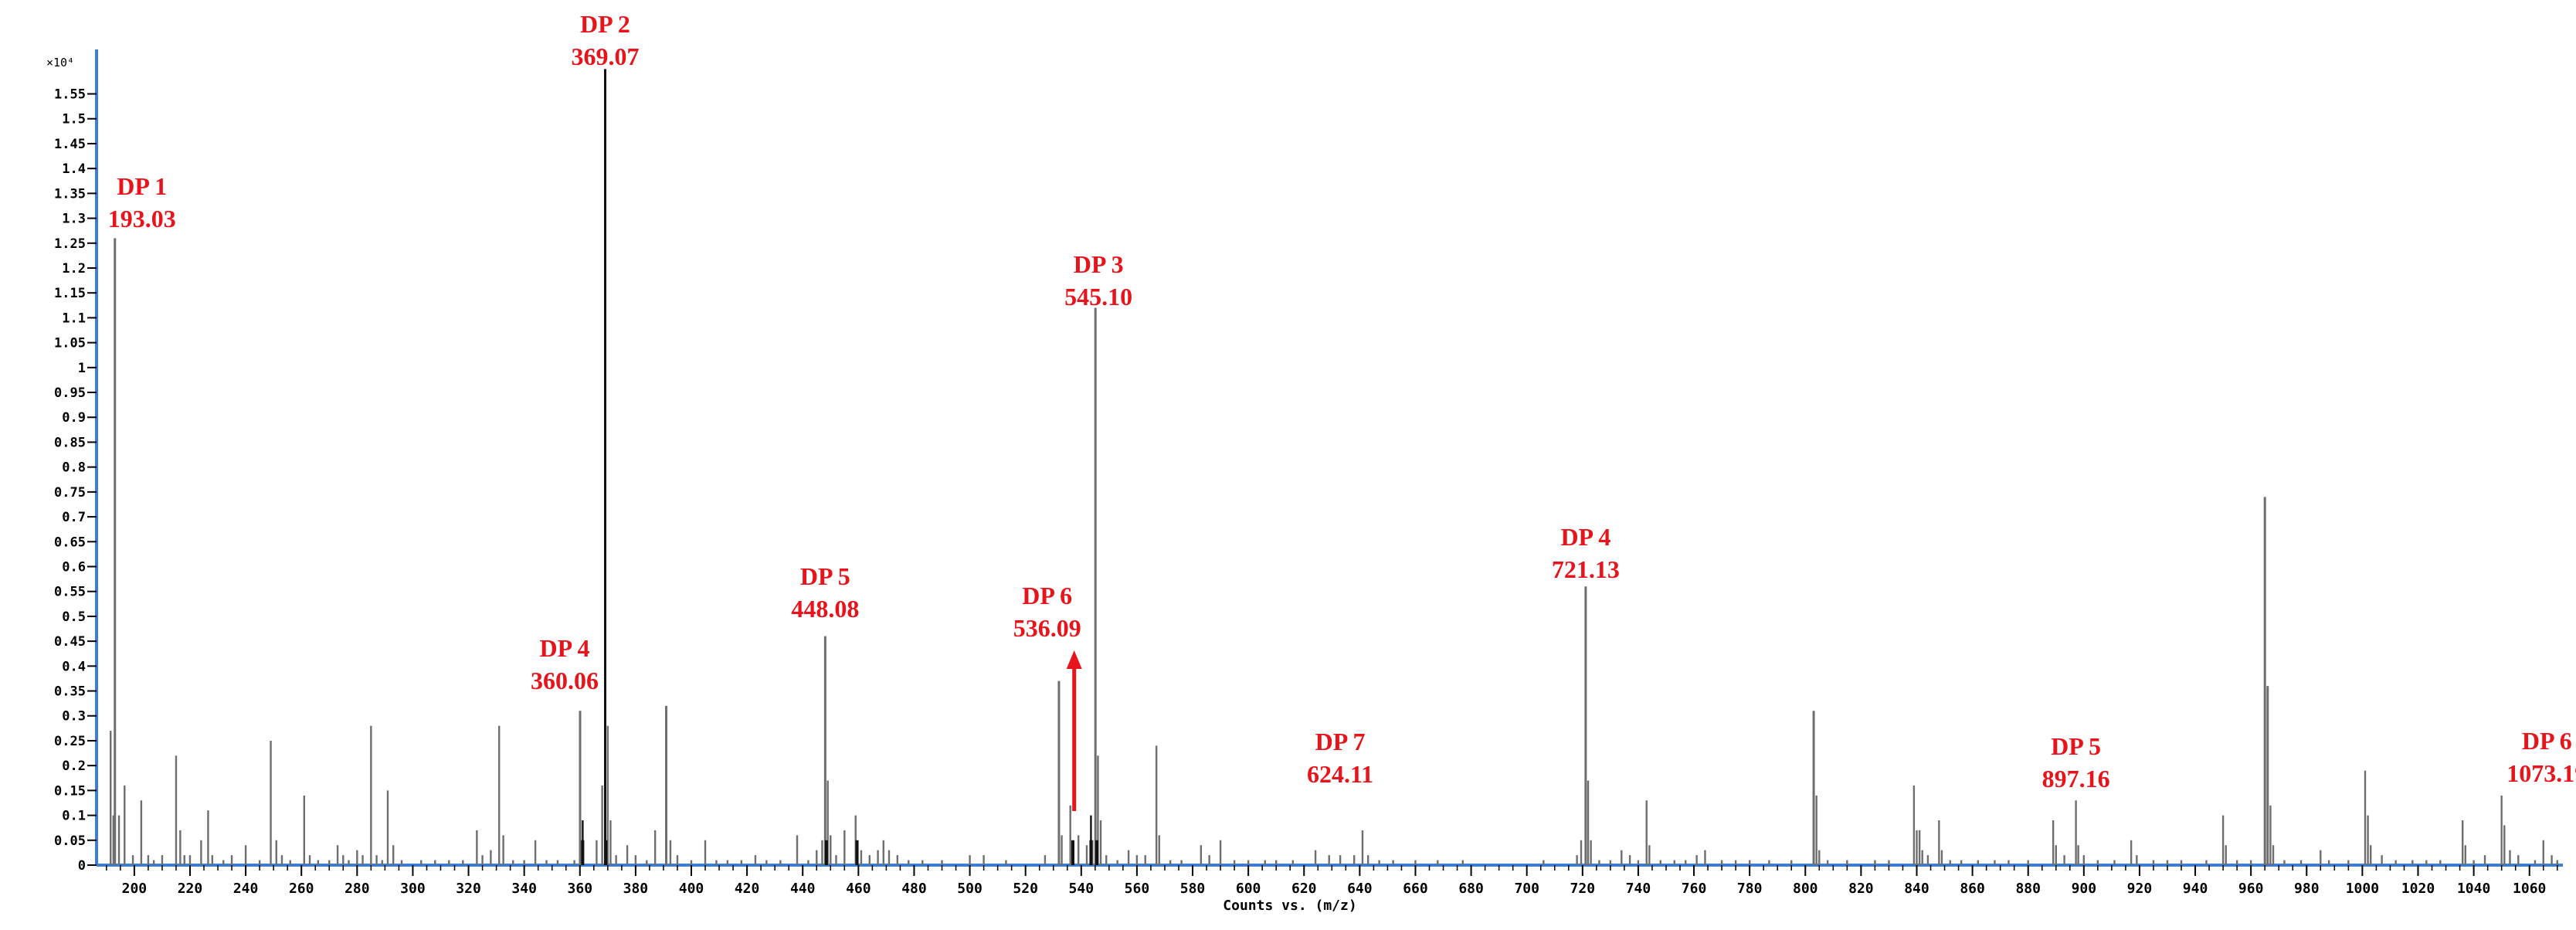 This screenshot has height=930, width=2576. Describe the element at coordinates (468, 889) in the screenshot. I see `x-tick-label: 320` at that location.